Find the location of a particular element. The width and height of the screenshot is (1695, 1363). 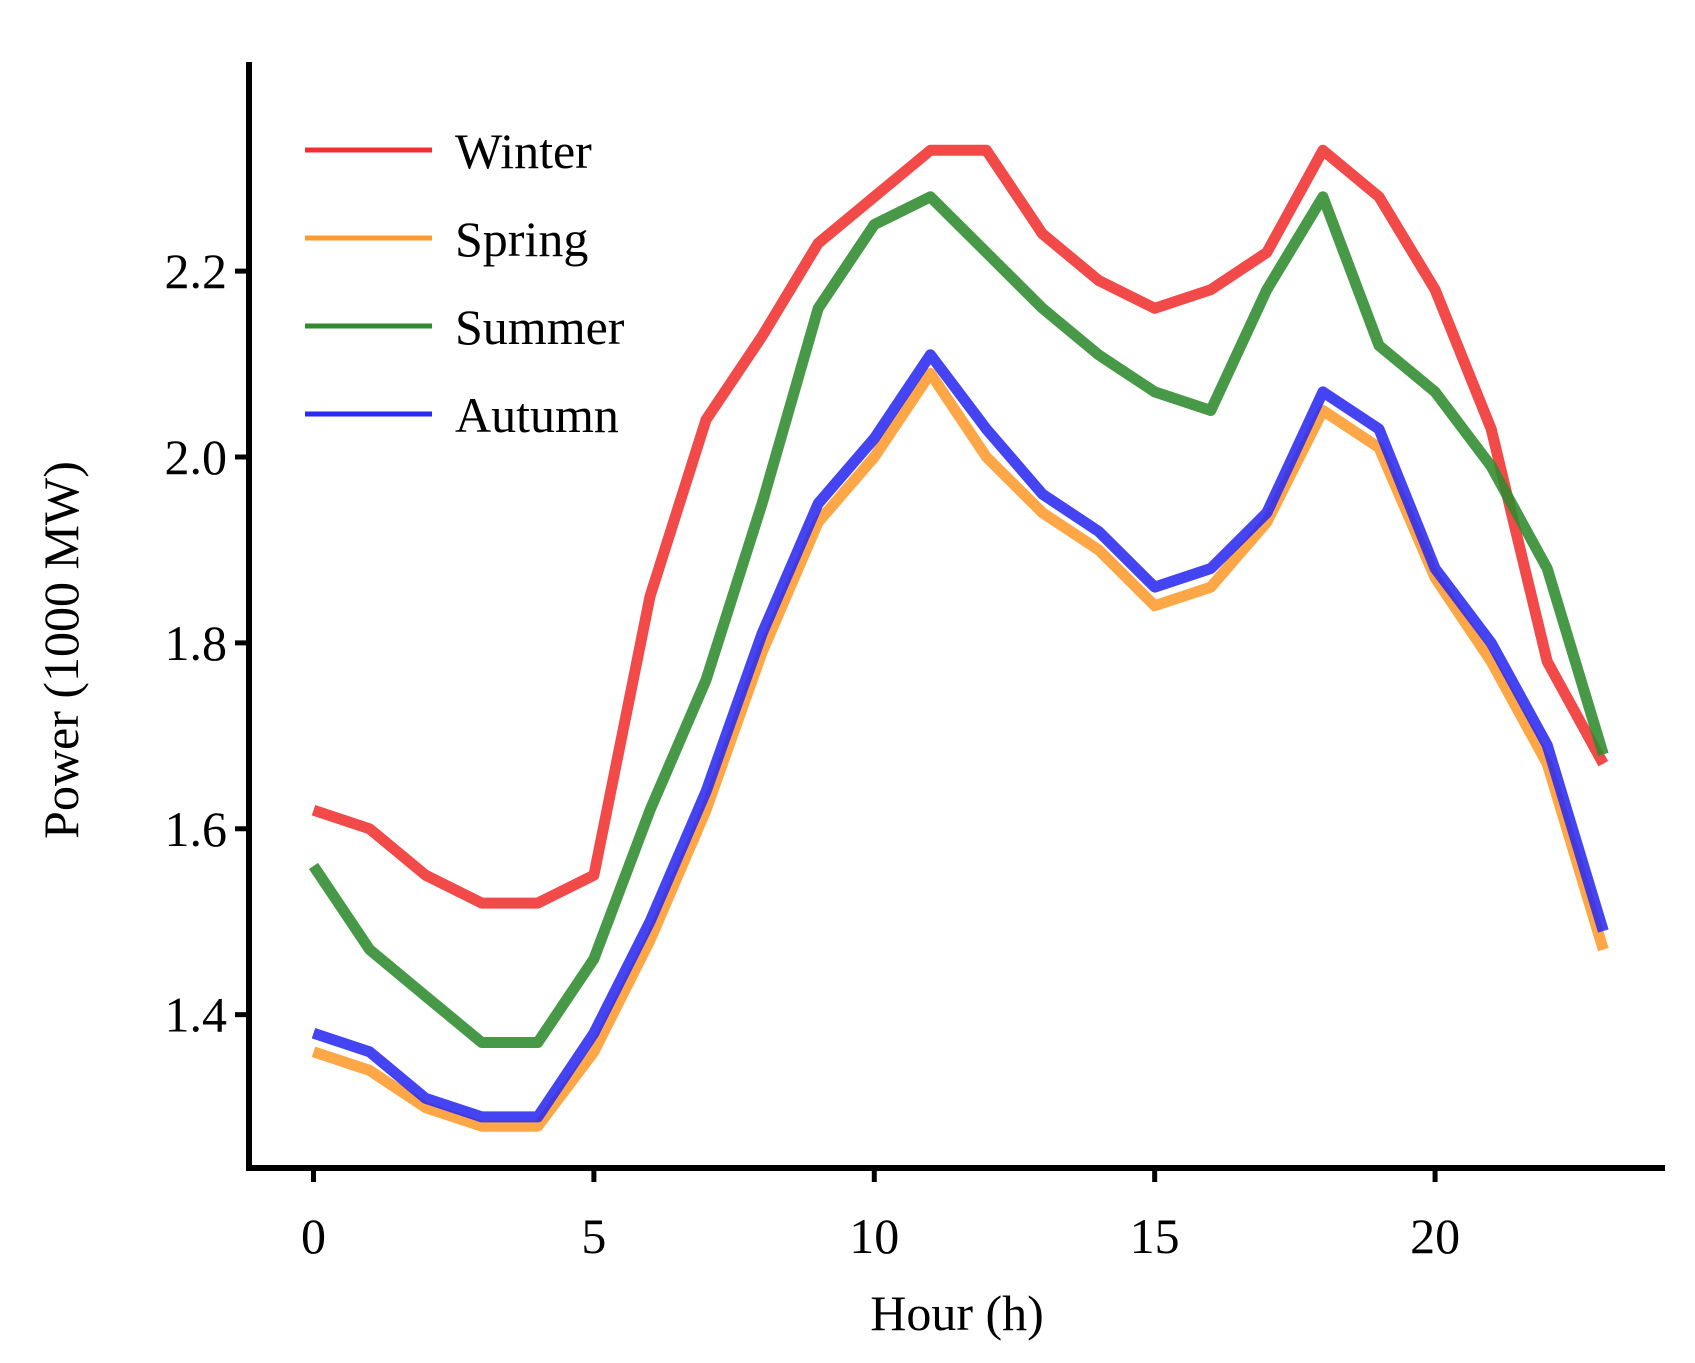

x-axis-title: Hour (h) is located at coordinates (957, 1313).